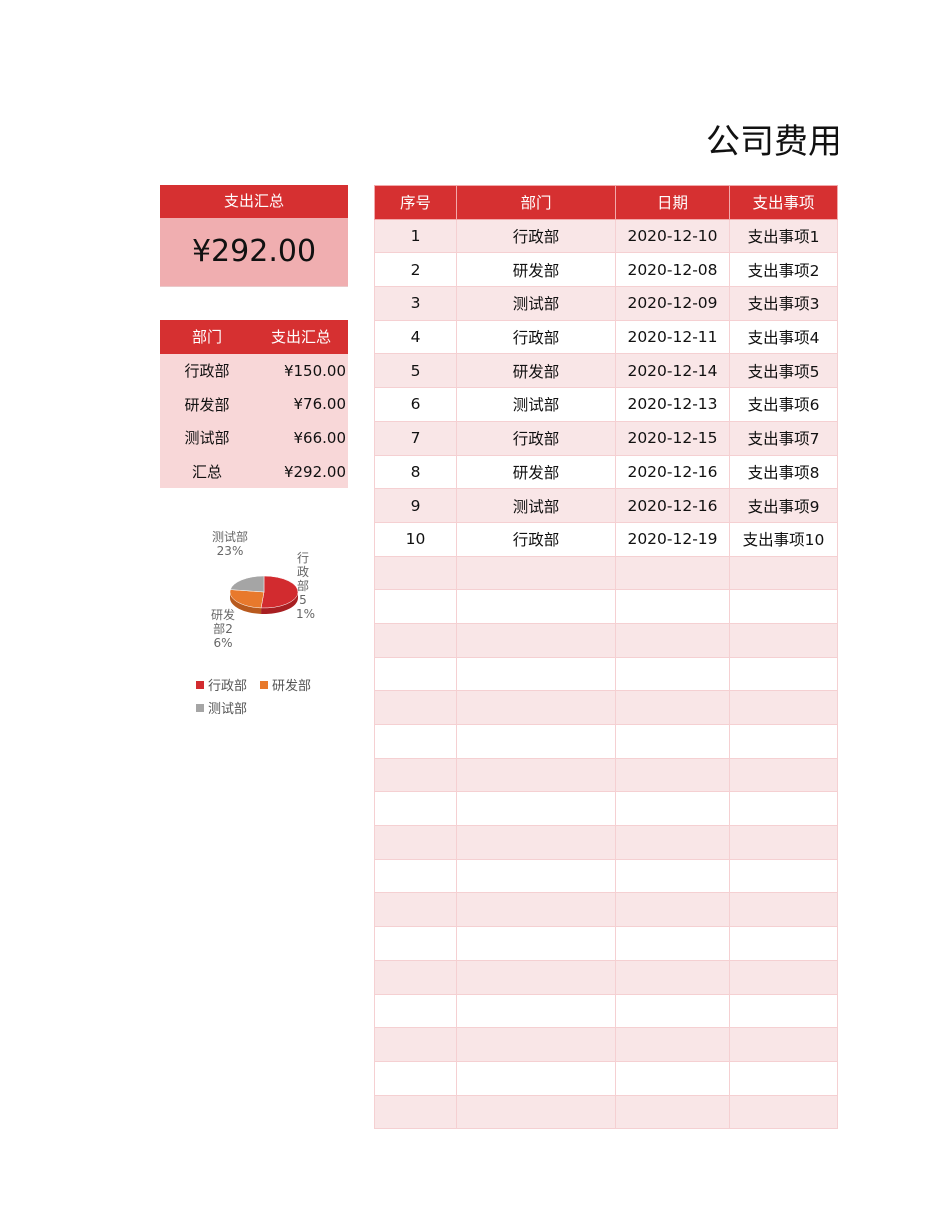  I want to click on column-header: 日期, so click(672, 202).